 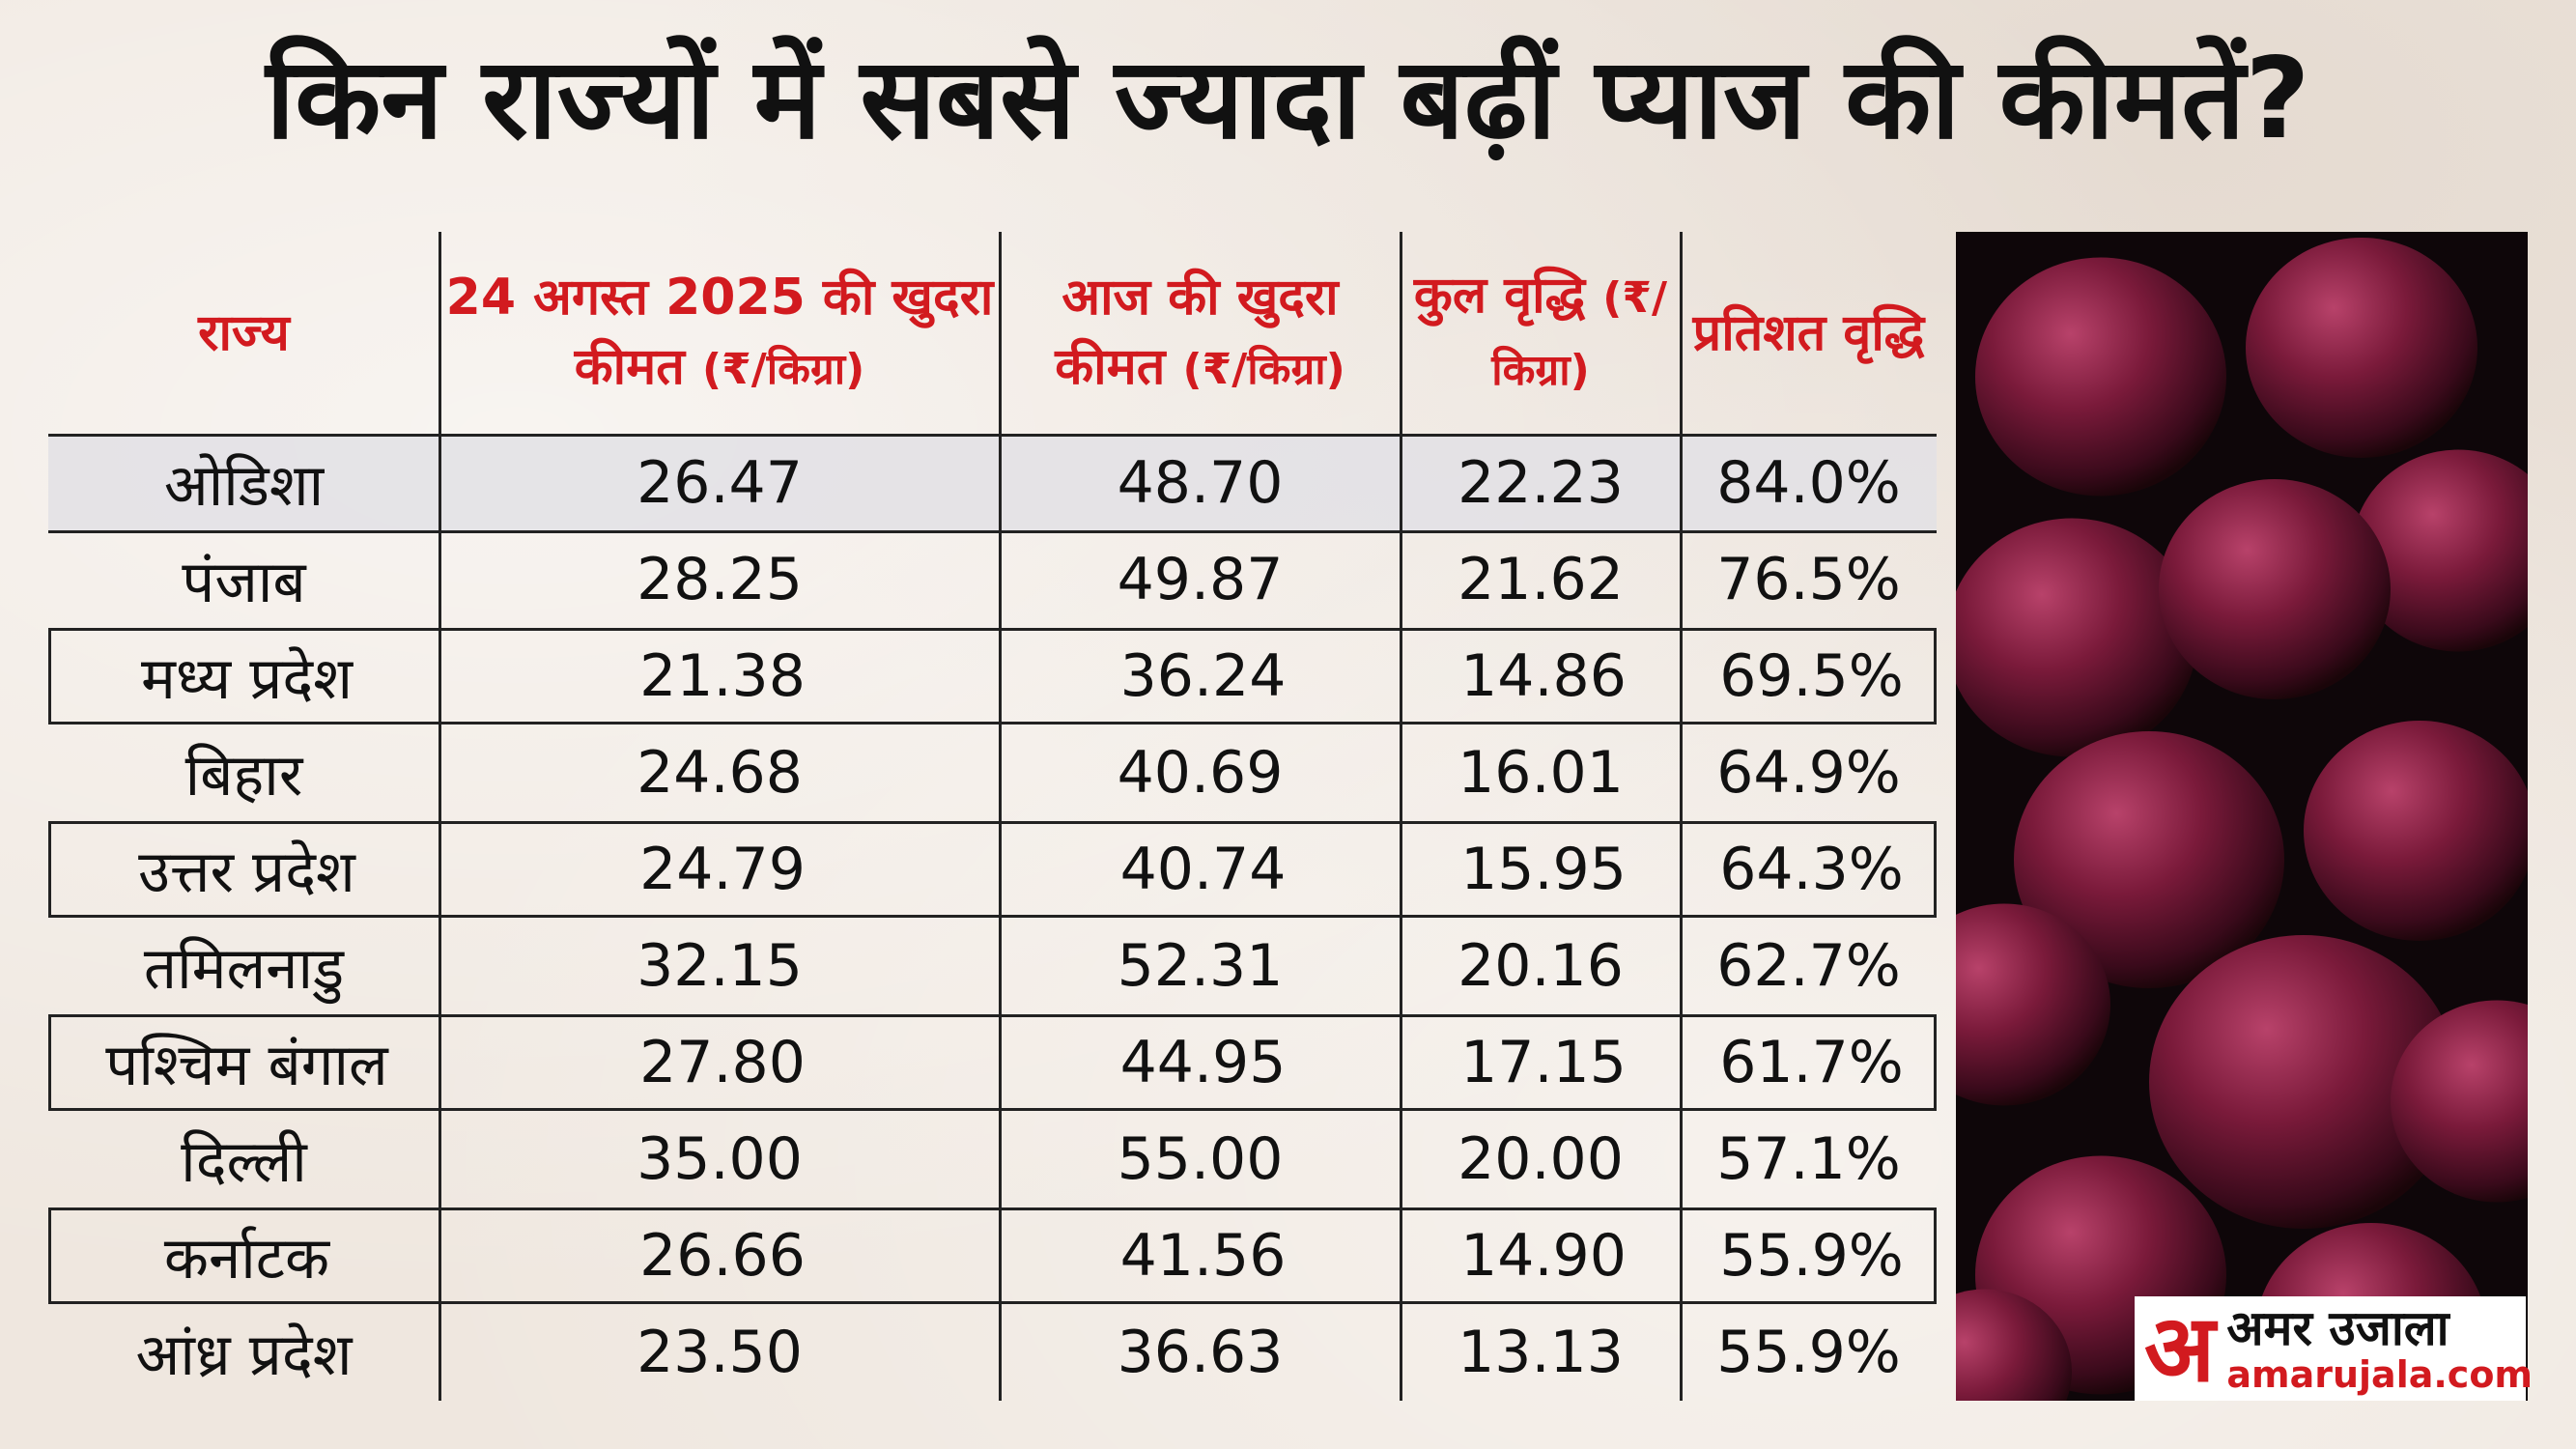 I want to click on table-row: ओडिशा 26.47 48.70 22.23 84.0%, so click(x=992, y=483).